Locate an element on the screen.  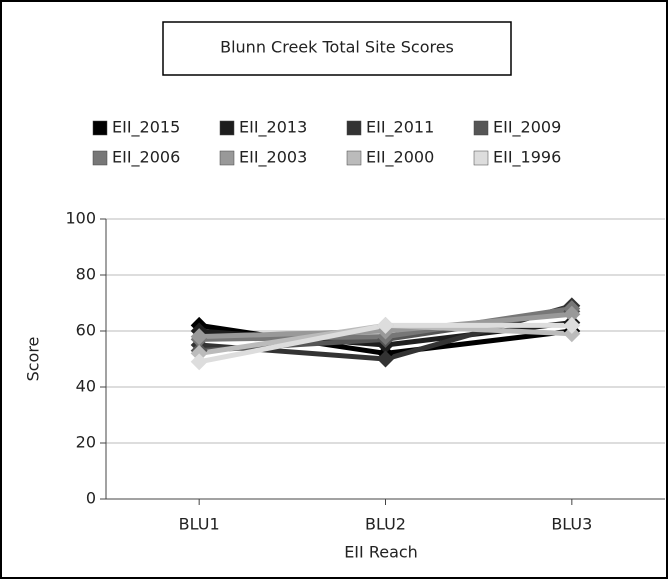
y-tick-label: 100 is located at coordinates (80, 218).